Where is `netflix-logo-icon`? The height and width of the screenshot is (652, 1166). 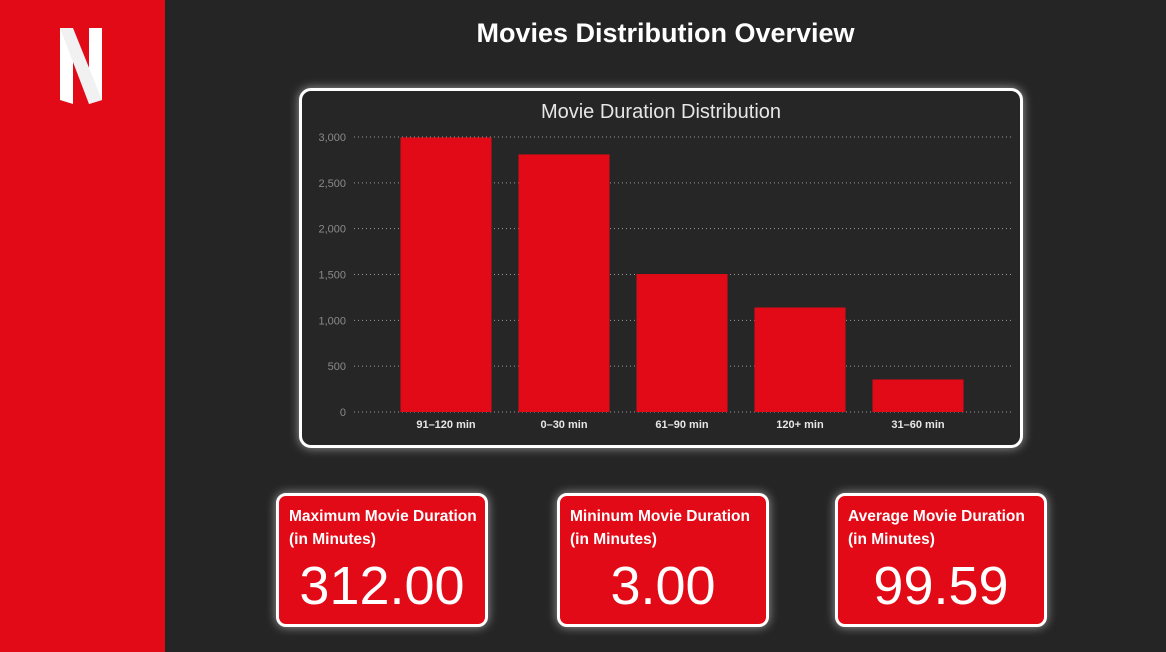
netflix-logo-icon is located at coordinates (81, 66).